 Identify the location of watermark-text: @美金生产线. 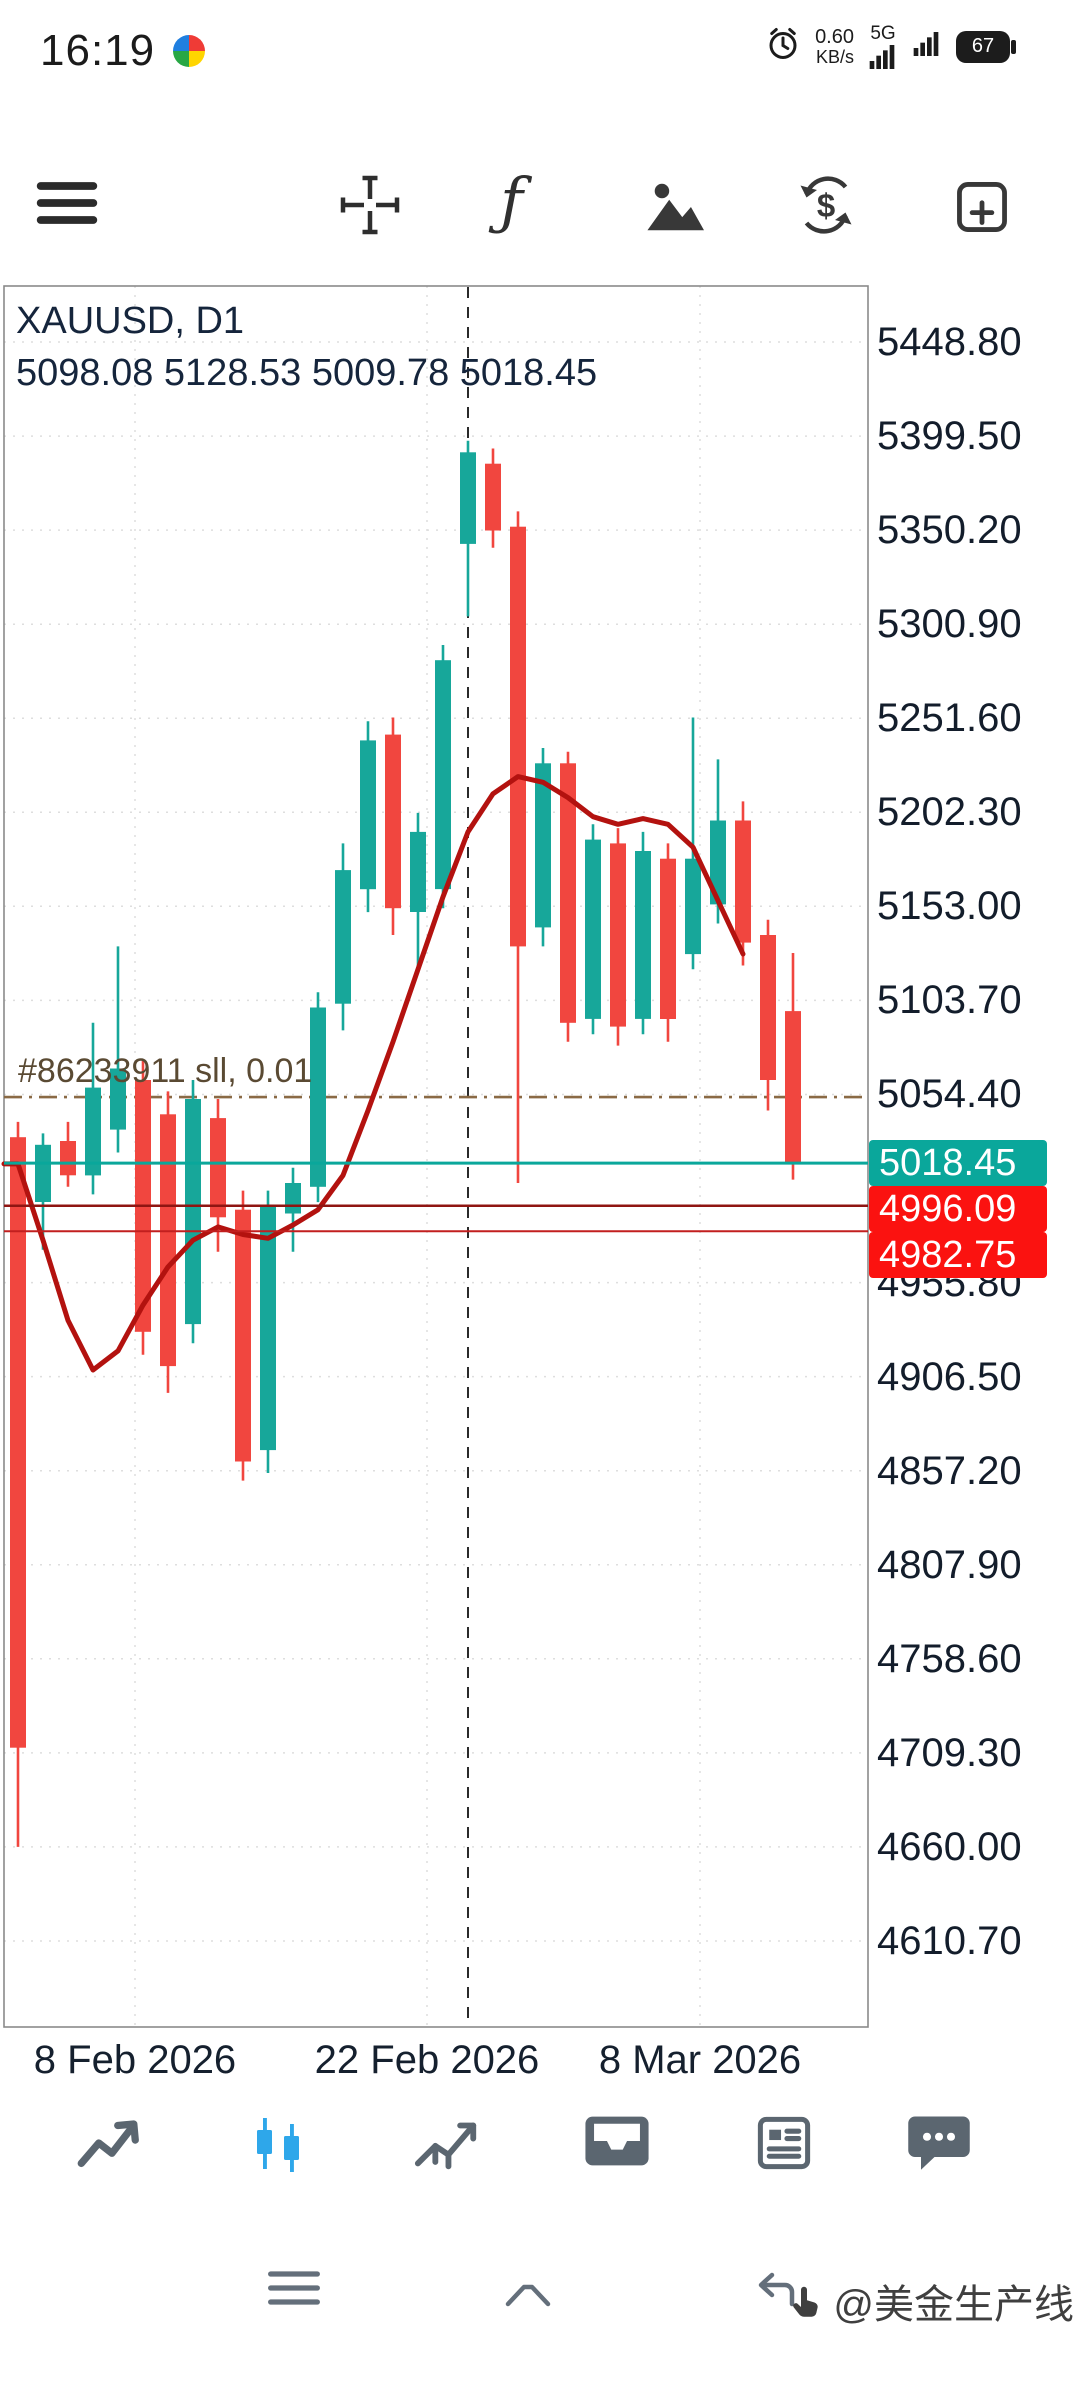
(953, 2305).